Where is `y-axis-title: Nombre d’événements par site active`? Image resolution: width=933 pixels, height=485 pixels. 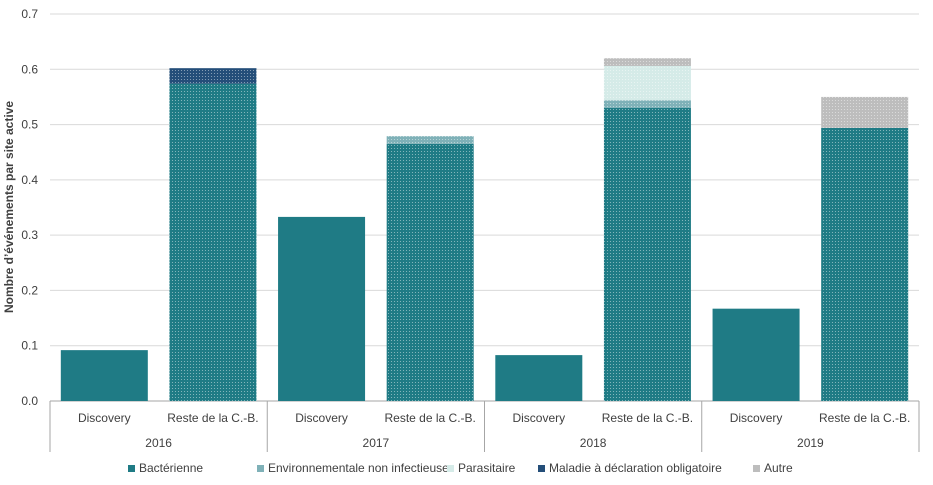
y-axis-title: Nombre d’événements par site active is located at coordinates (9, 207).